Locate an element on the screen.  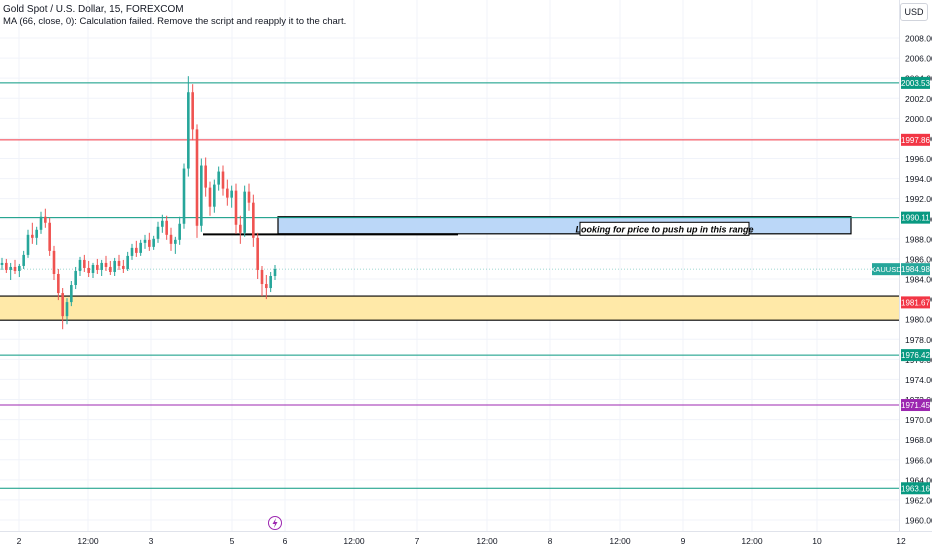
time-tick-label: 8 is located at coordinates (550, 541).